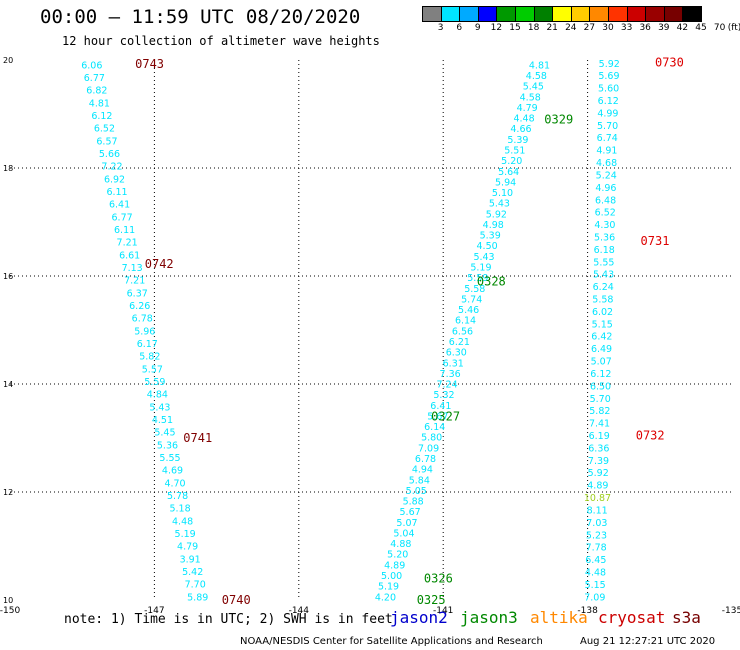 The width and height of the screenshot is (740, 650). Describe the element at coordinates (116, 192) in the screenshot. I see `swh-value: 6.11` at that location.